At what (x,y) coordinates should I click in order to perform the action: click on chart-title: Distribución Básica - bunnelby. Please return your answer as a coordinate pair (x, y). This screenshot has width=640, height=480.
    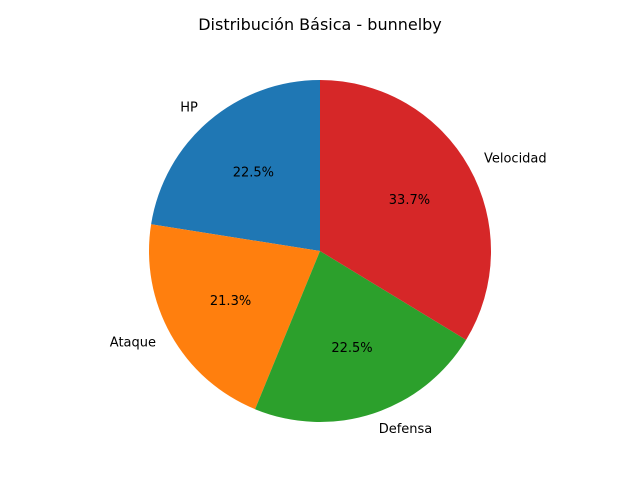
    Looking at the image, I should click on (320, 24).